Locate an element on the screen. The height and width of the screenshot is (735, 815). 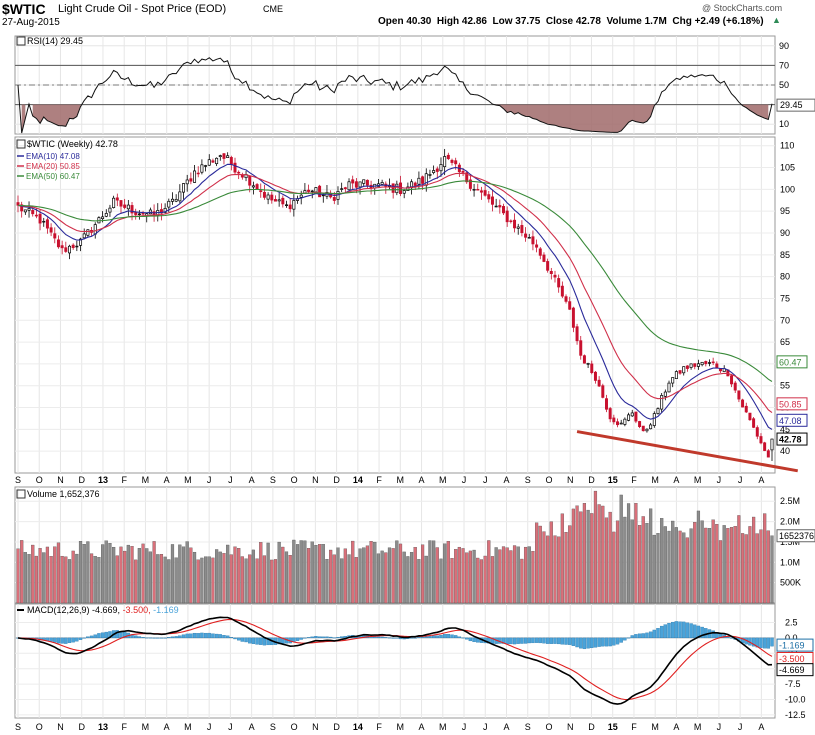
x-tick-label: D is located at coordinates (81, 480).